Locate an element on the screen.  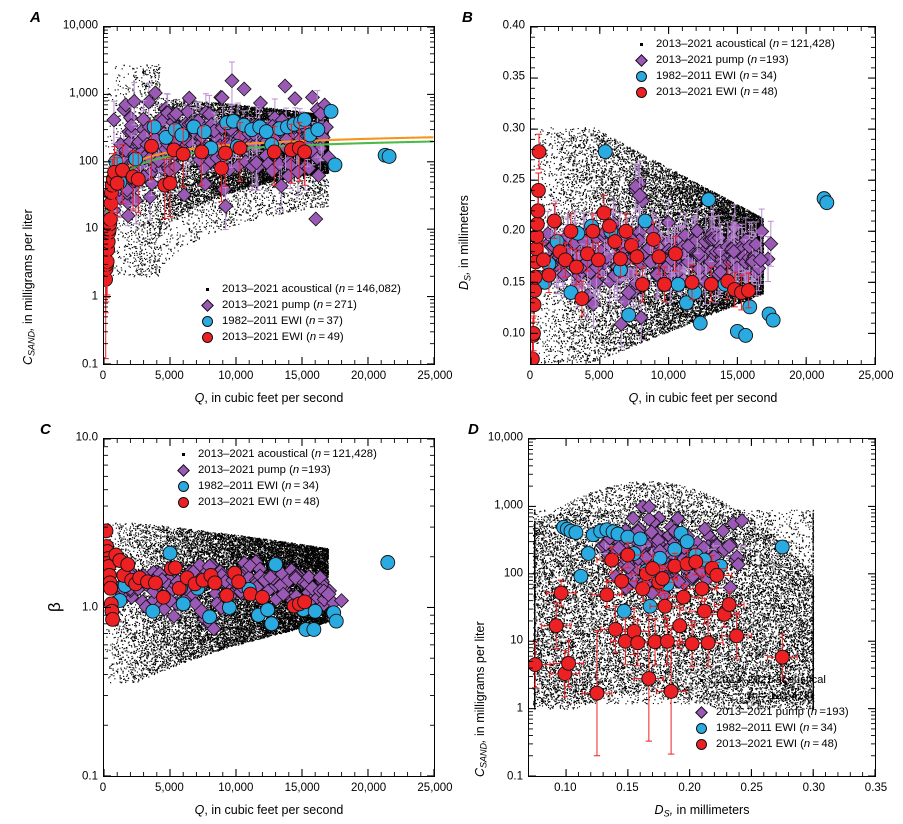
legend-item: 2013–2021 pump (n = 271) is located at coordinates (298, 305).